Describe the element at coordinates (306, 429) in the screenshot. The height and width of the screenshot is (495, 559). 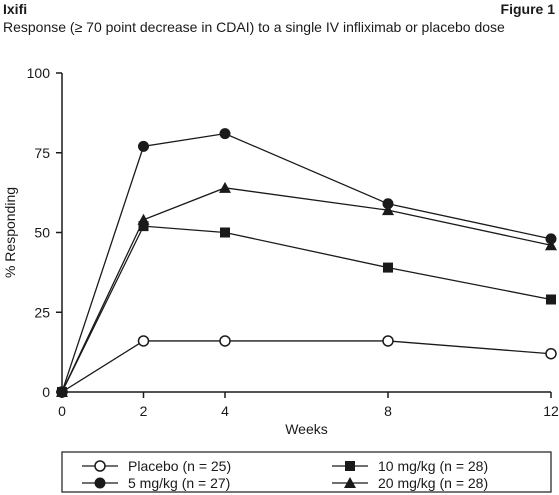
I see `x-axis-label: Weeks` at that location.